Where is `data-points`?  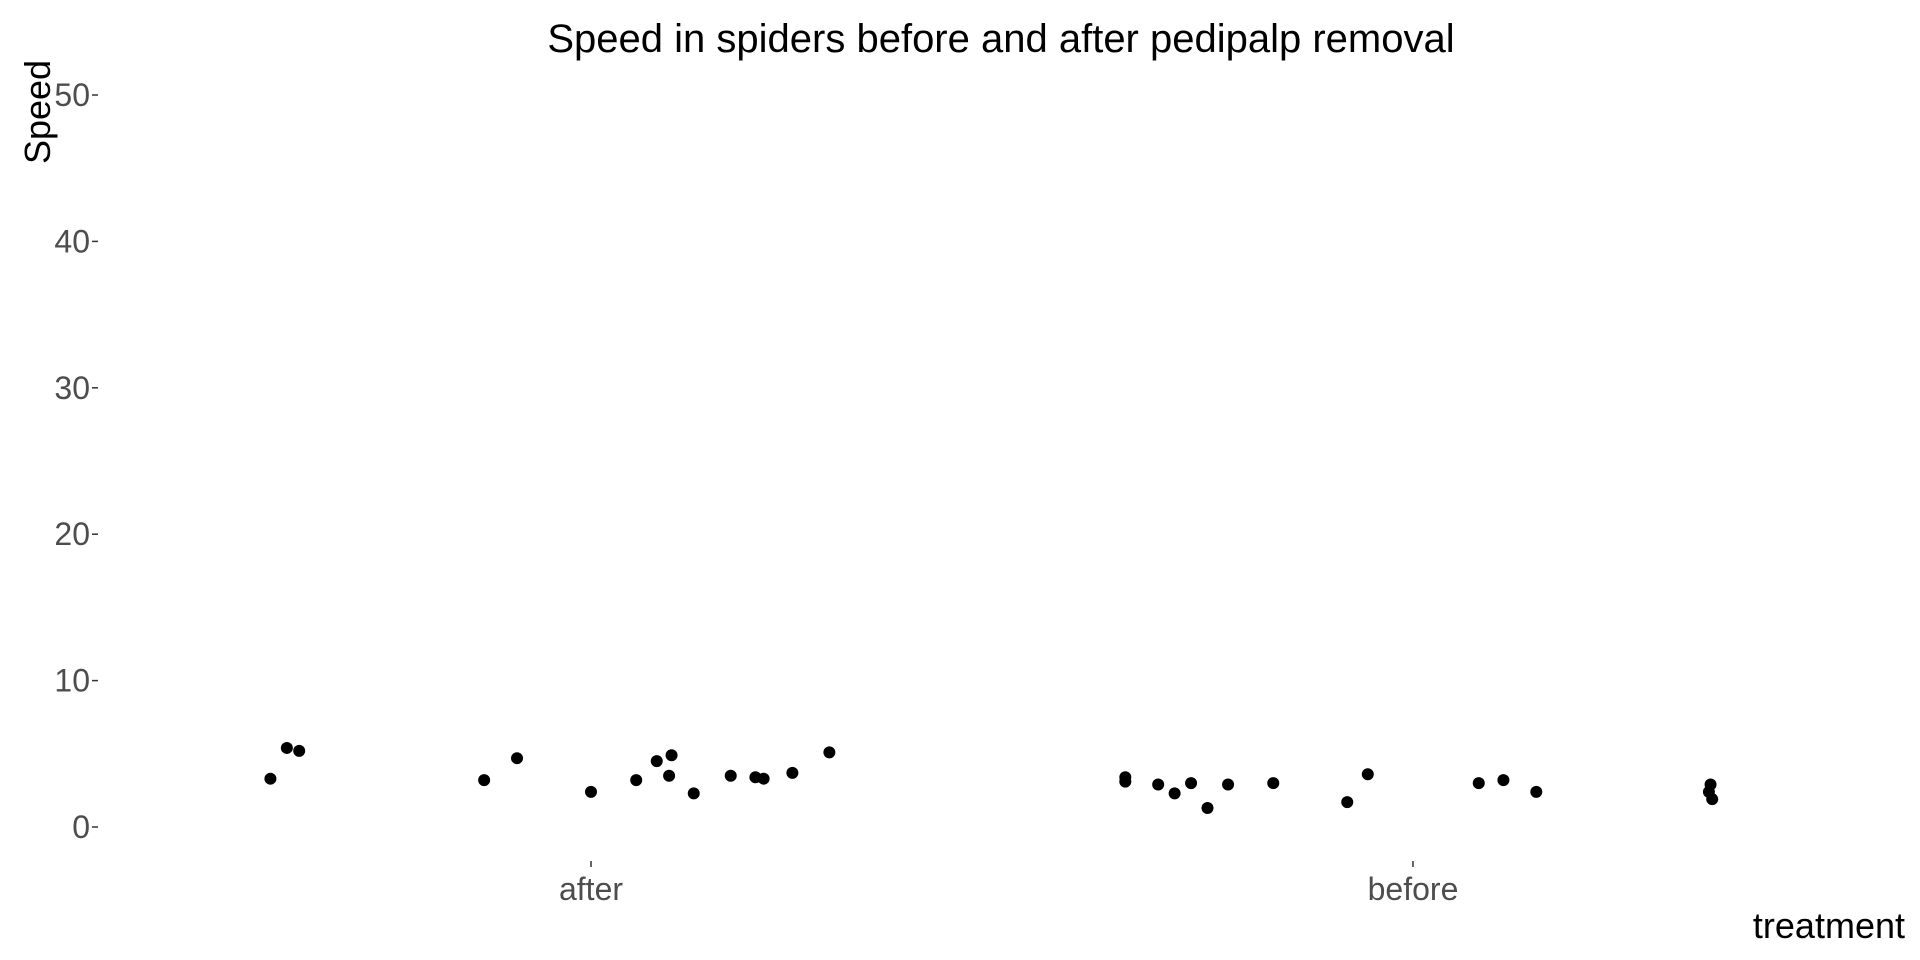 data-points is located at coordinates (991, 777).